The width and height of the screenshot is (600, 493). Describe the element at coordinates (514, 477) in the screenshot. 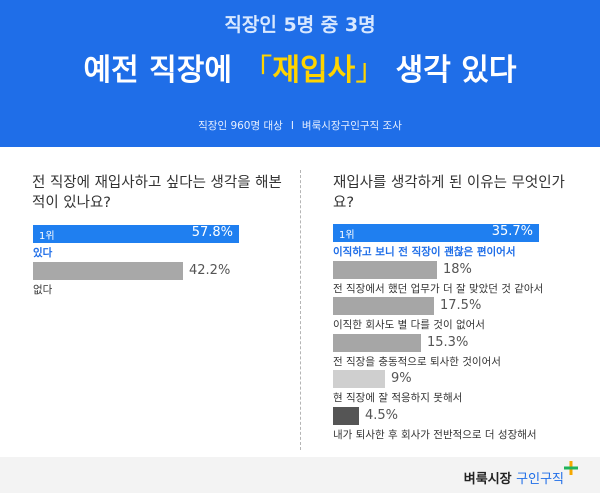

I see `brand-logo: 벼룩시장 구인구직` at that location.